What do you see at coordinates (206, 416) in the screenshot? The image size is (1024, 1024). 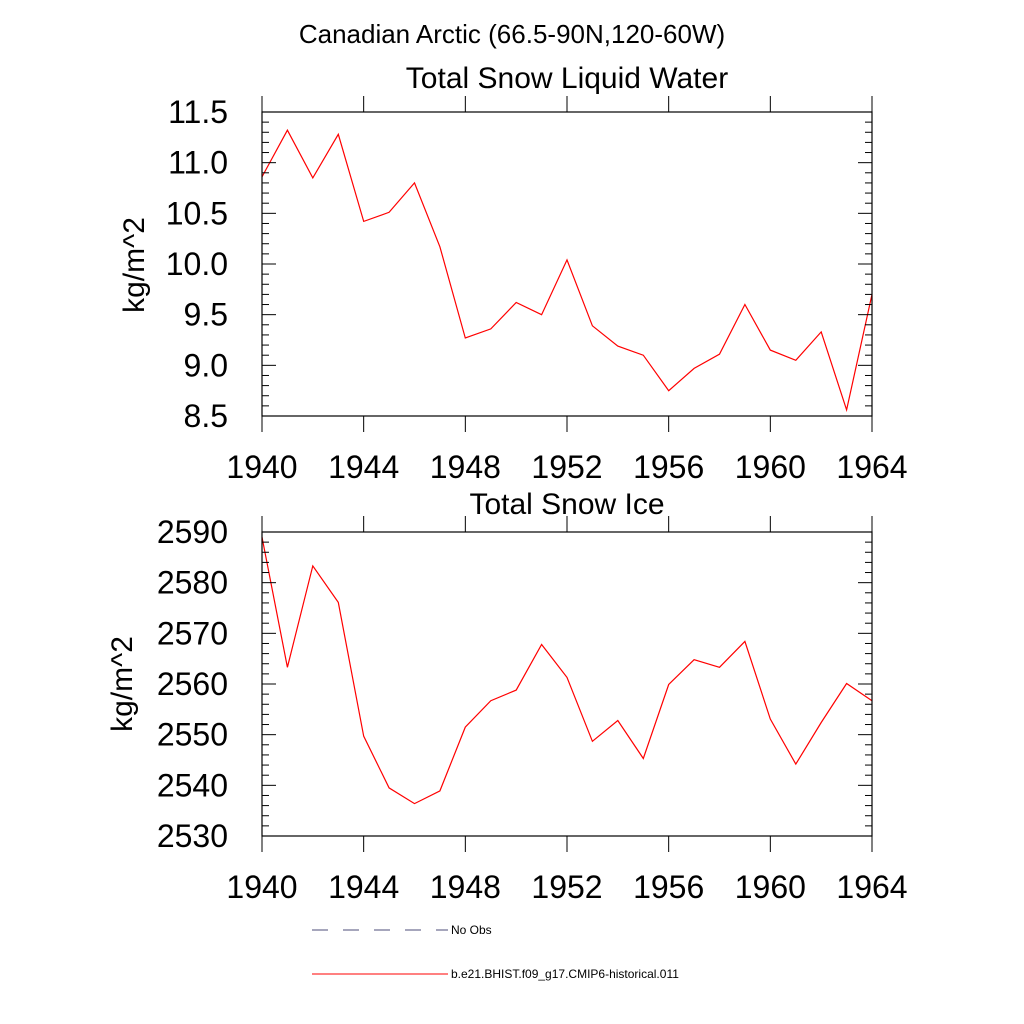 I see `y-tick-label: 8.5` at bounding box center [206, 416].